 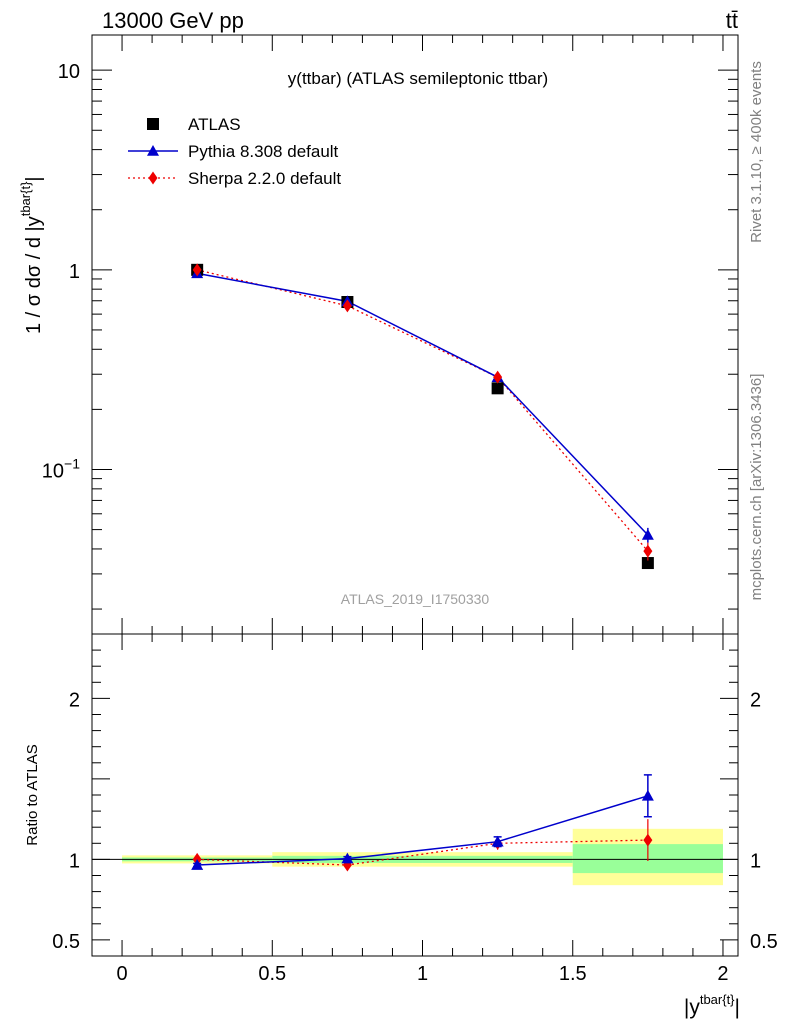 What do you see at coordinates (648, 840) in the screenshot?
I see `ratio-sherpa-point` at bounding box center [648, 840].